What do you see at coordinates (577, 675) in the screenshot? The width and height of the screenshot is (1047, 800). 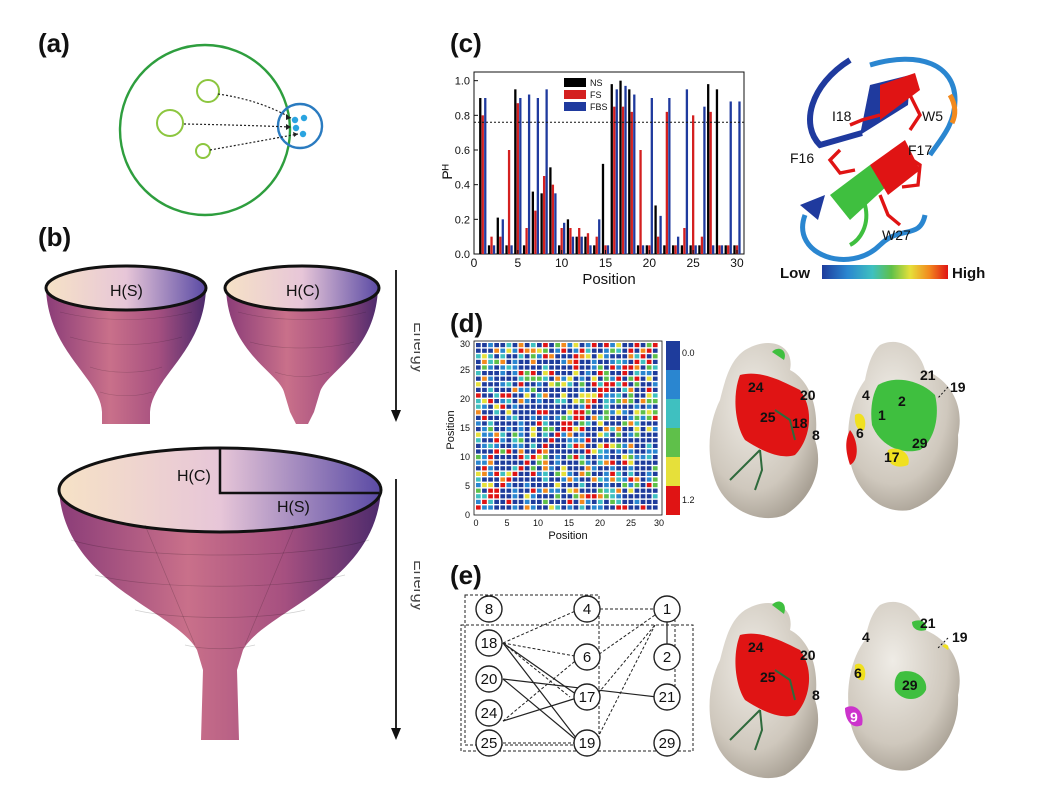 I see `interaction-network: 8 18 20 24 25 4 6 17 19 1 2 21 29` at bounding box center [577, 675].